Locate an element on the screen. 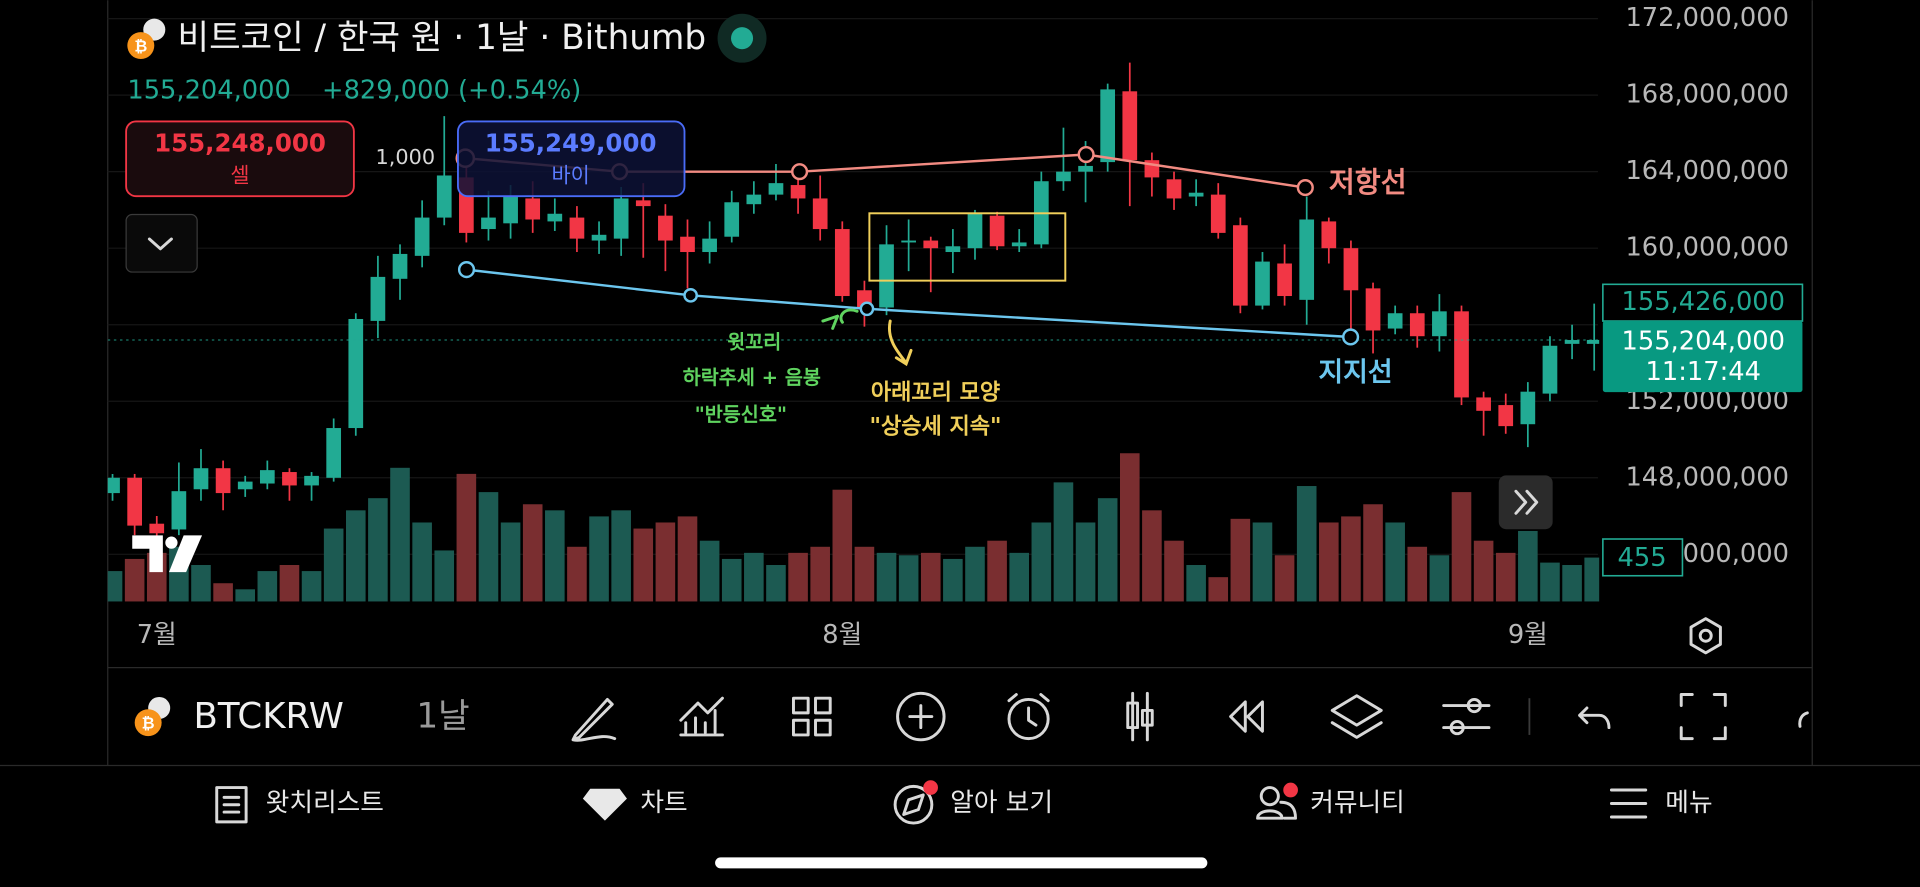 This screenshot has width=1920, height=887. resistance-note: 저항선 is located at coordinates (1368, 182).